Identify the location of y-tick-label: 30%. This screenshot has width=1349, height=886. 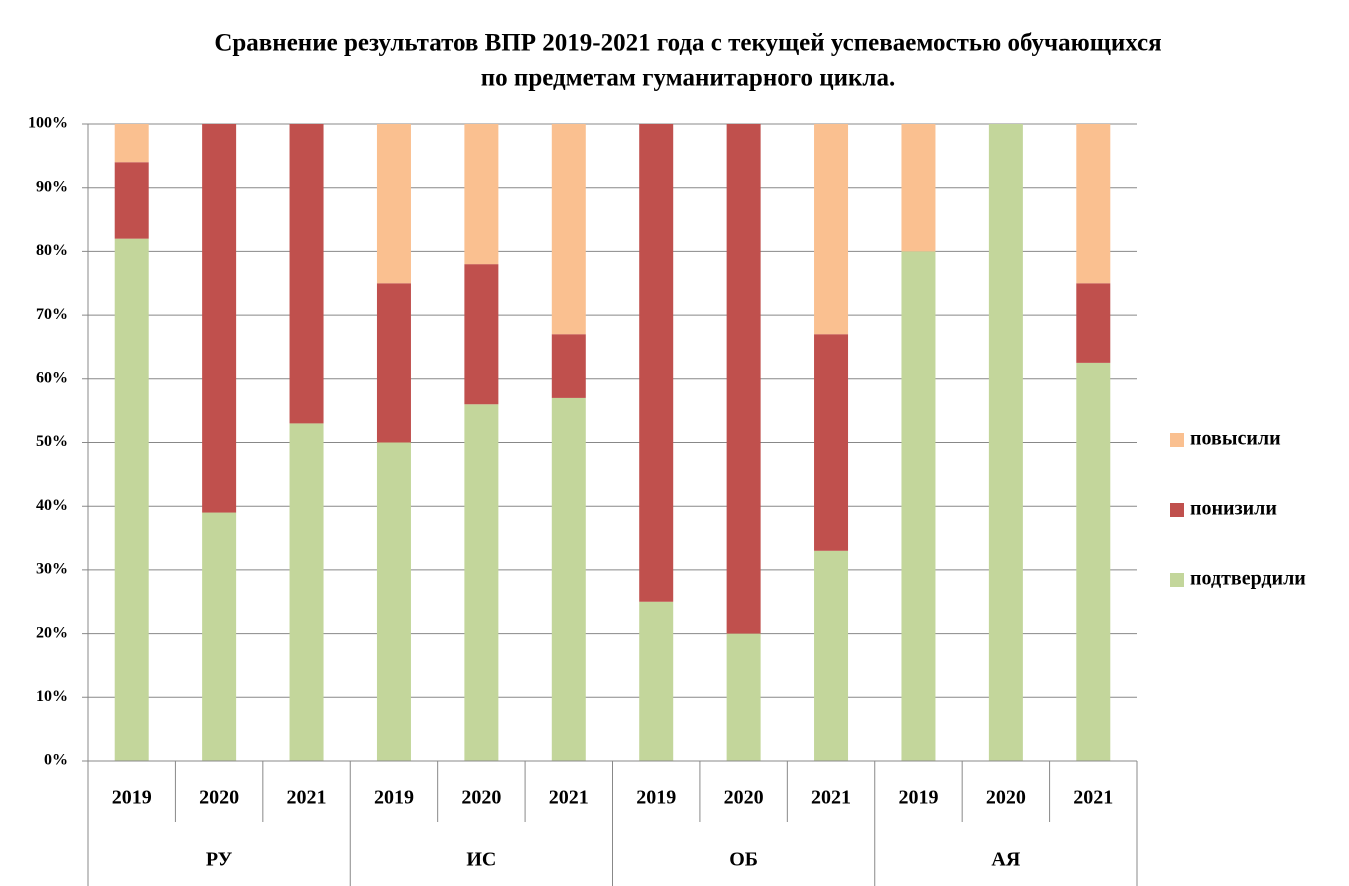
(52, 569).